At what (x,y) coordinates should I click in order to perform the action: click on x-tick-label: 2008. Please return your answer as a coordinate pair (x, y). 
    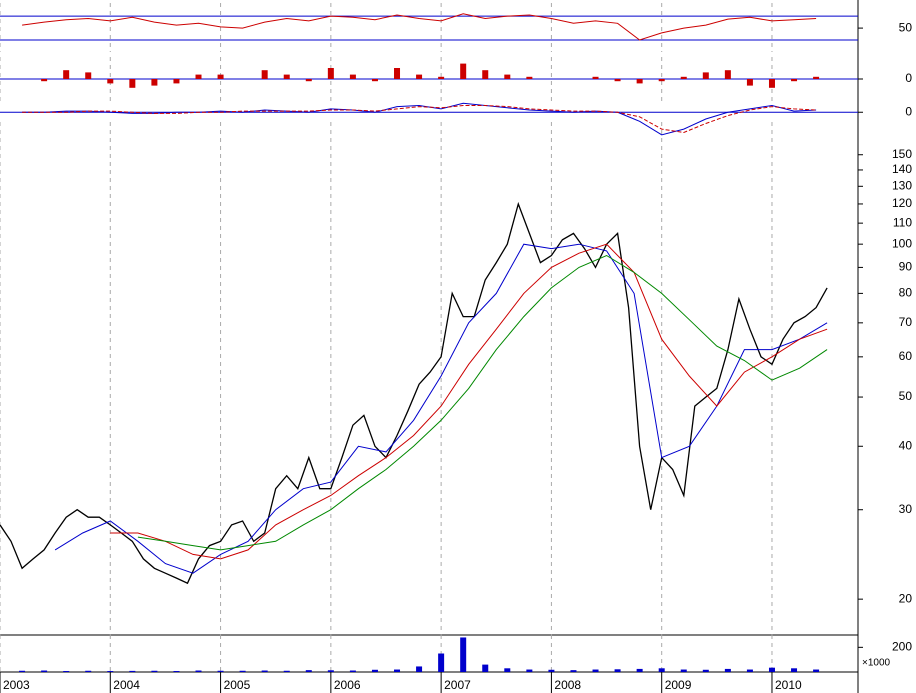
    Looking at the image, I should click on (567, 685).